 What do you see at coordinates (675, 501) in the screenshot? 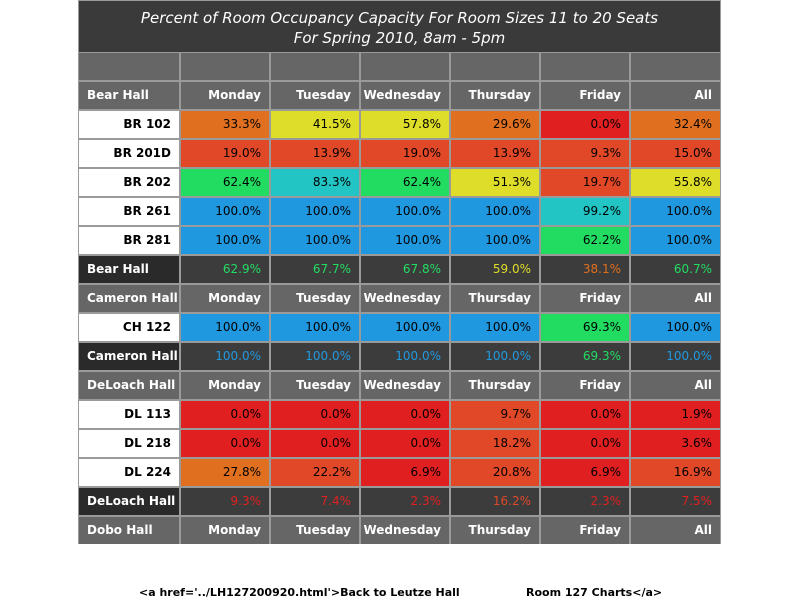
I see `hall-total-cell: 7.5%` at bounding box center [675, 501].